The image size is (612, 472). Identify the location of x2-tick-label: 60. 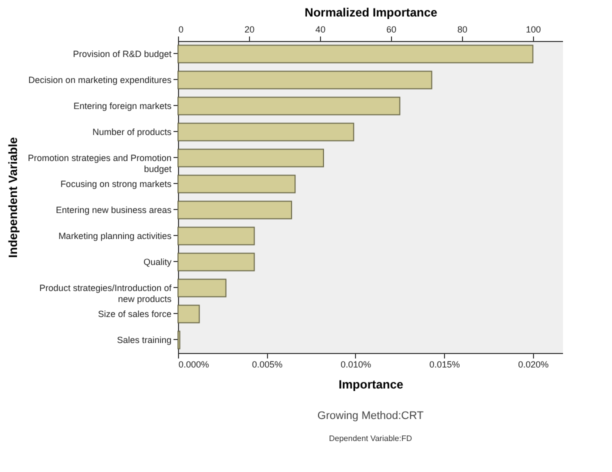
(391, 29).